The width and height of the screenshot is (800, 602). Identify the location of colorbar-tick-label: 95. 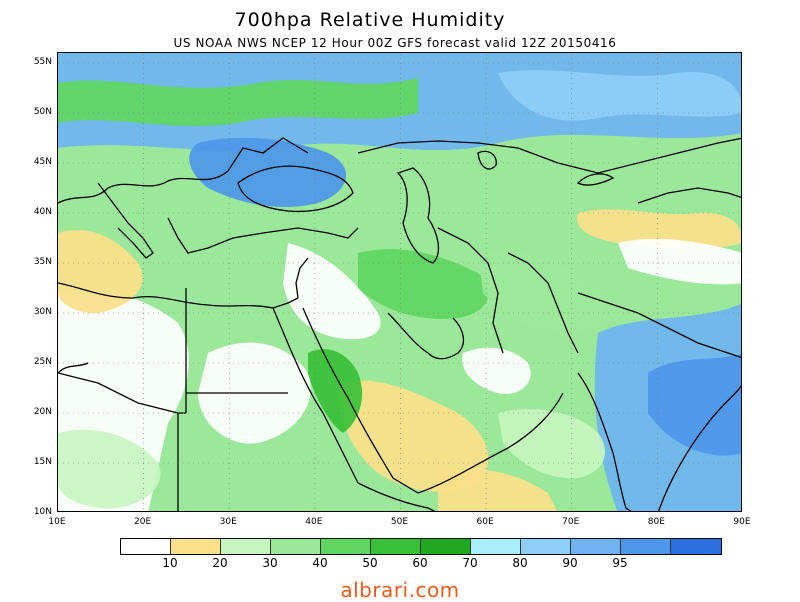
(620, 563).